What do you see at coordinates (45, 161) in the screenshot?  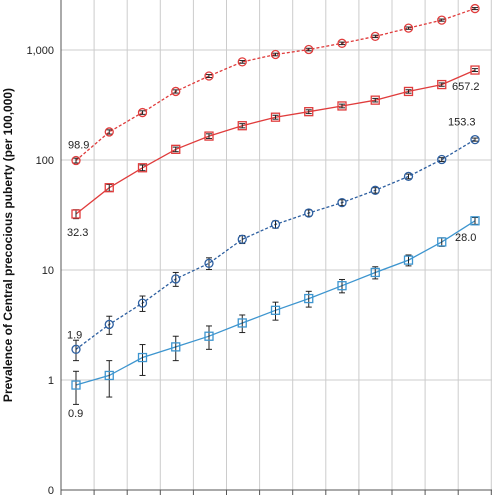 I see `y-tick-label: 100` at bounding box center [45, 161].